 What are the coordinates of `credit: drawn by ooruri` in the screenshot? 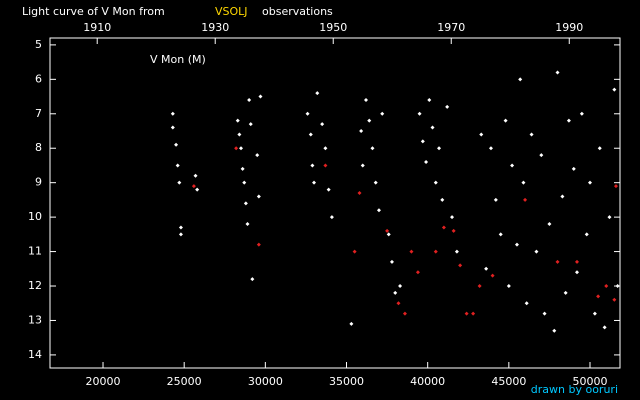 It's located at (574, 389).